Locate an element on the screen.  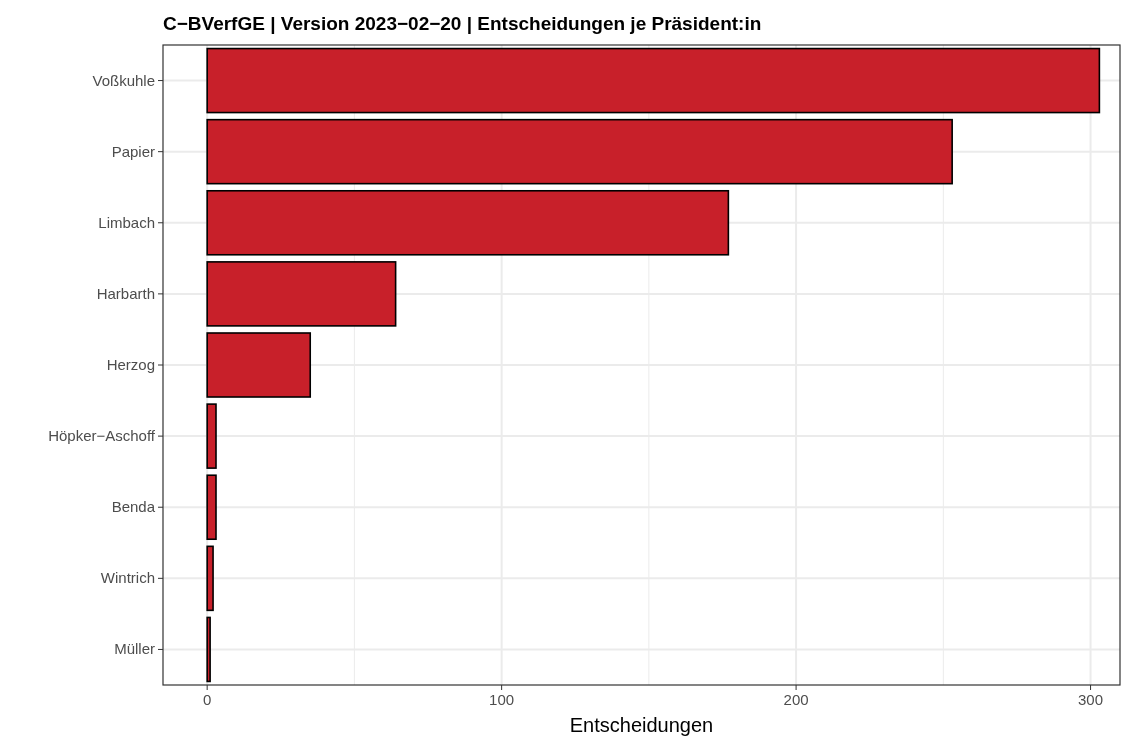
x-tick-label: 100 is located at coordinates (502, 699).